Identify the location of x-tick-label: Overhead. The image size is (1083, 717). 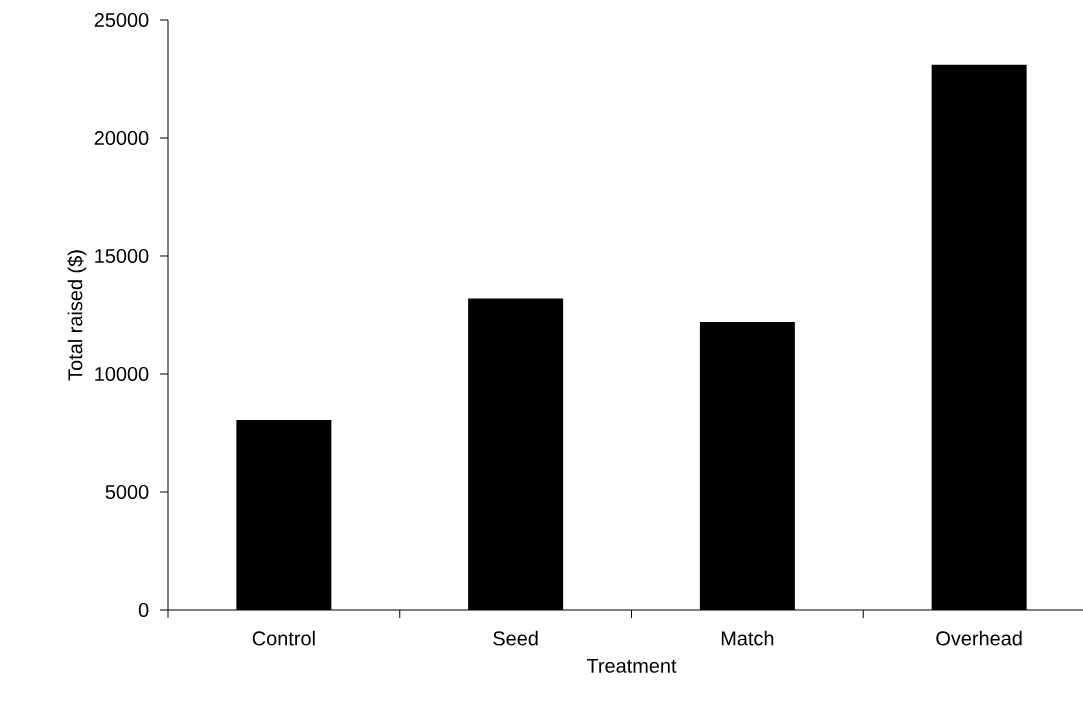
(979, 638).